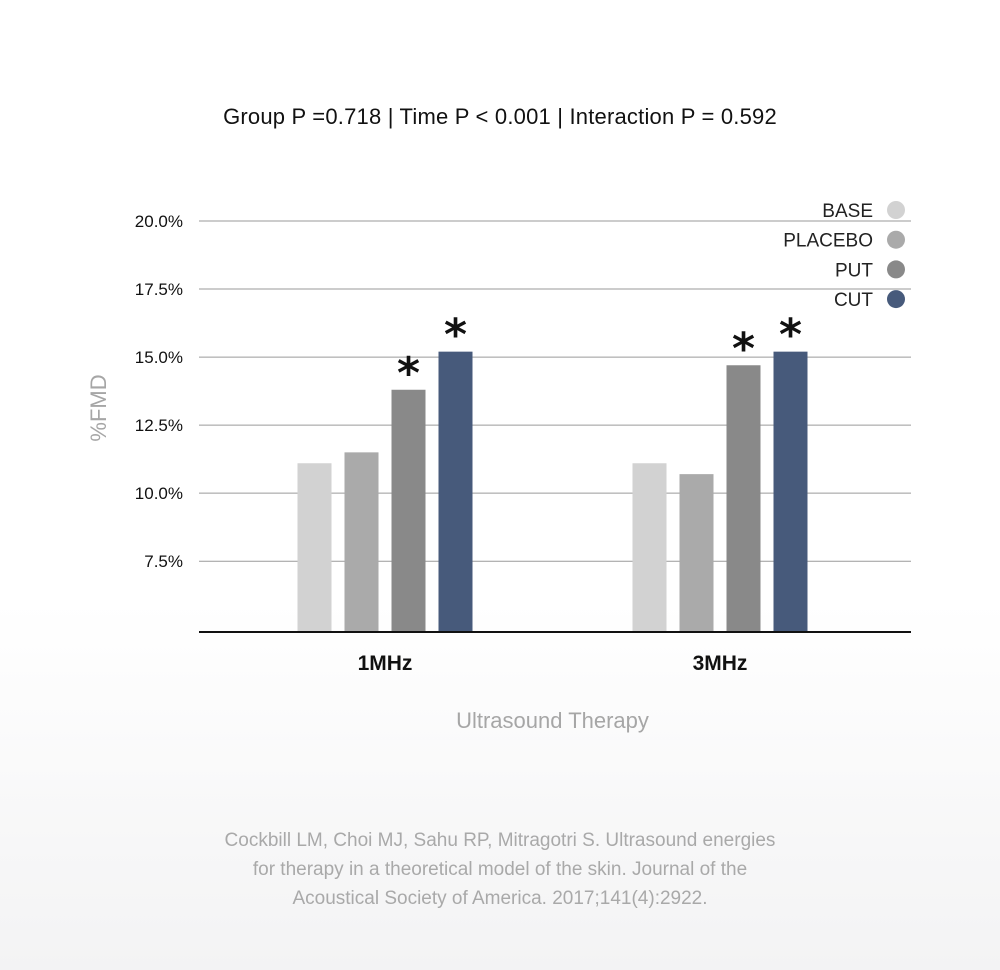 This screenshot has height=970, width=1000. Describe the element at coordinates (159, 425) in the screenshot. I see `y-tick-label: 12.5%` at that location.